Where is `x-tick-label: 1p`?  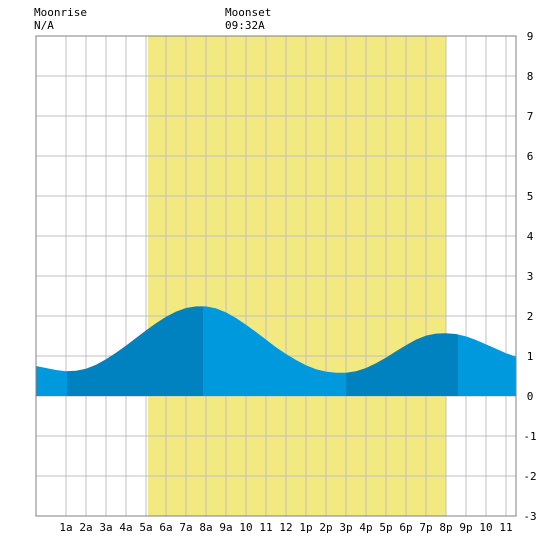
x-tick-label: 1p is located at coordinates (305, 527).